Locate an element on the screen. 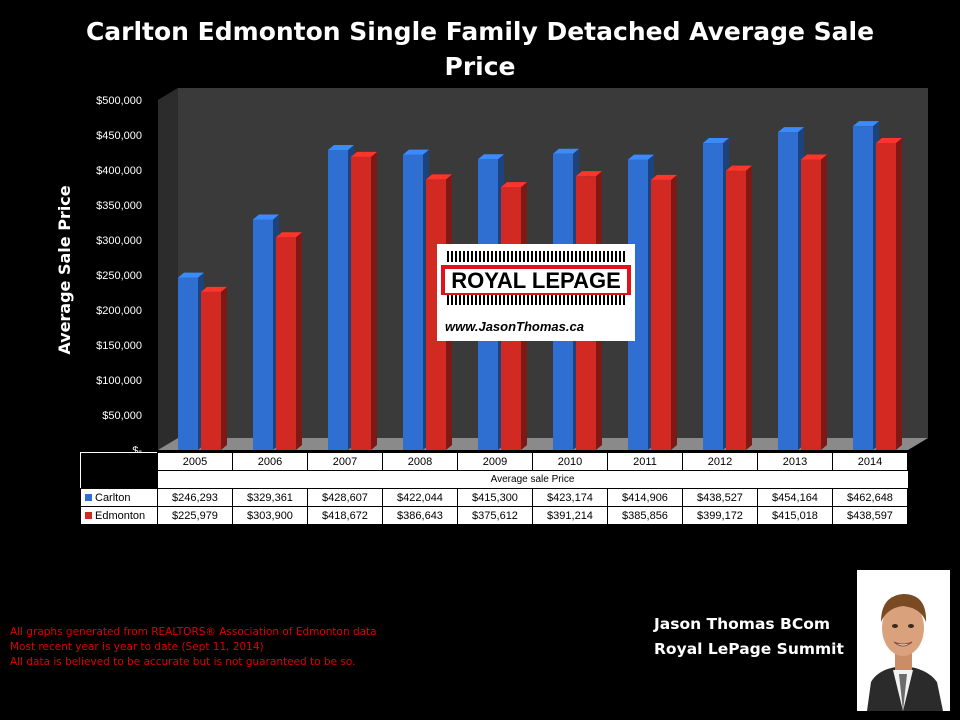 The width and height of the screenshot is (960, 720). bar-edmonton-2005 is located at coordinates (211, 370).